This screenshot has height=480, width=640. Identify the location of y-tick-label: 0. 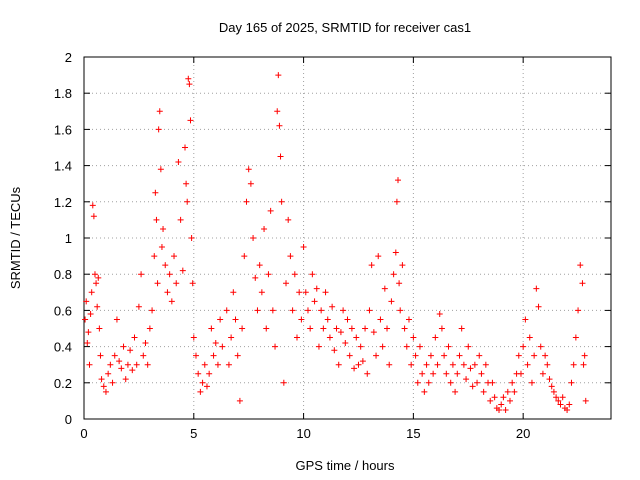
(68, 419).